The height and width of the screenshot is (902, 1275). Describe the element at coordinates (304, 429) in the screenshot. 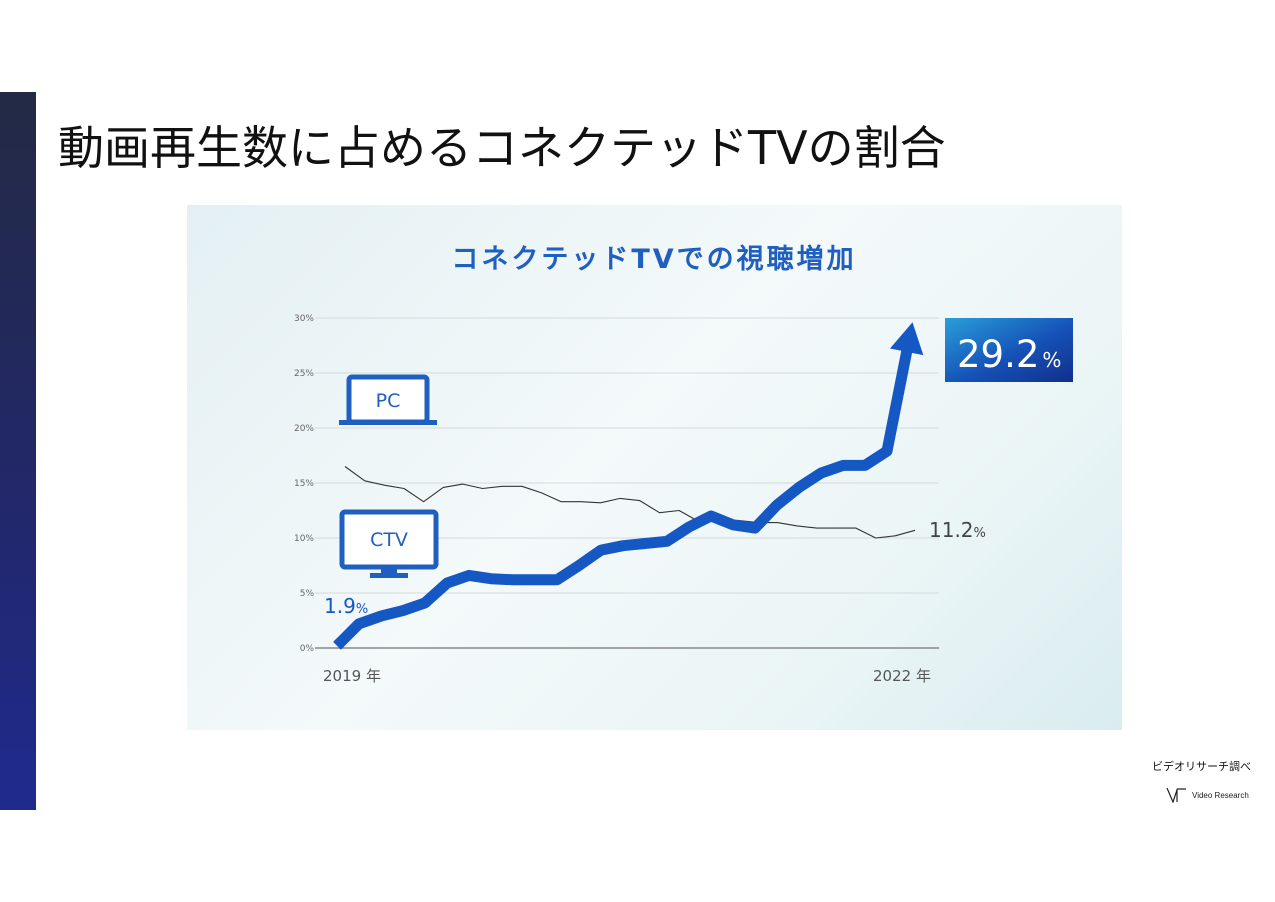

I see `y-tick-label: 20%` at that location.